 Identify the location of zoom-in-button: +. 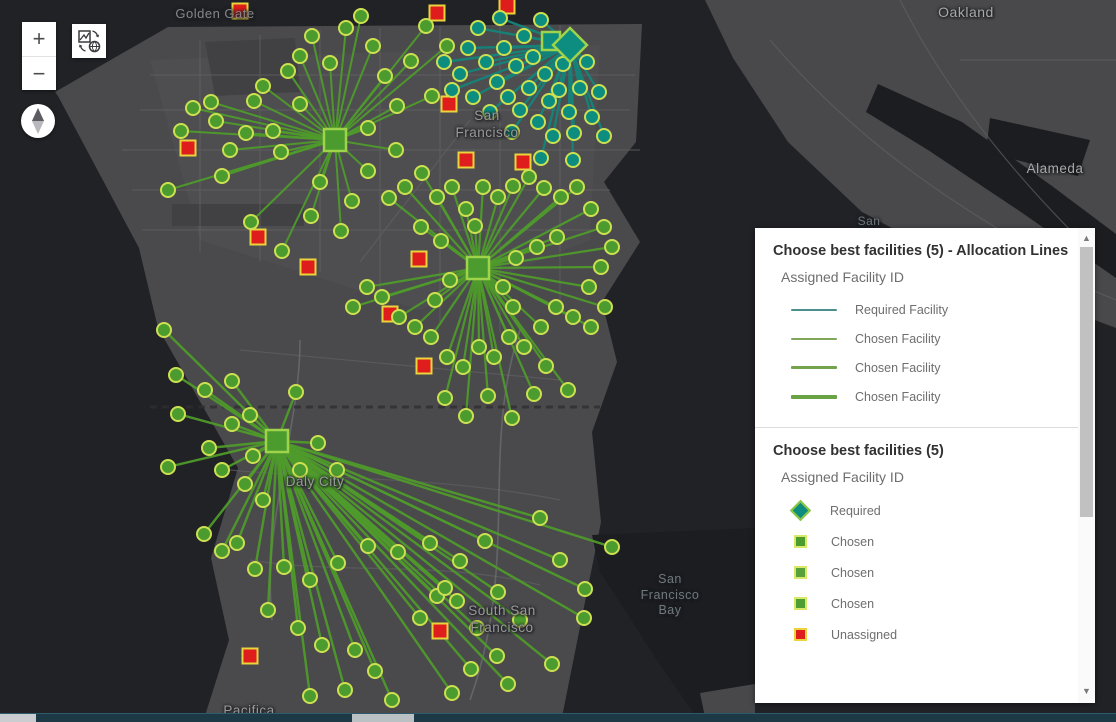
(39, 38).